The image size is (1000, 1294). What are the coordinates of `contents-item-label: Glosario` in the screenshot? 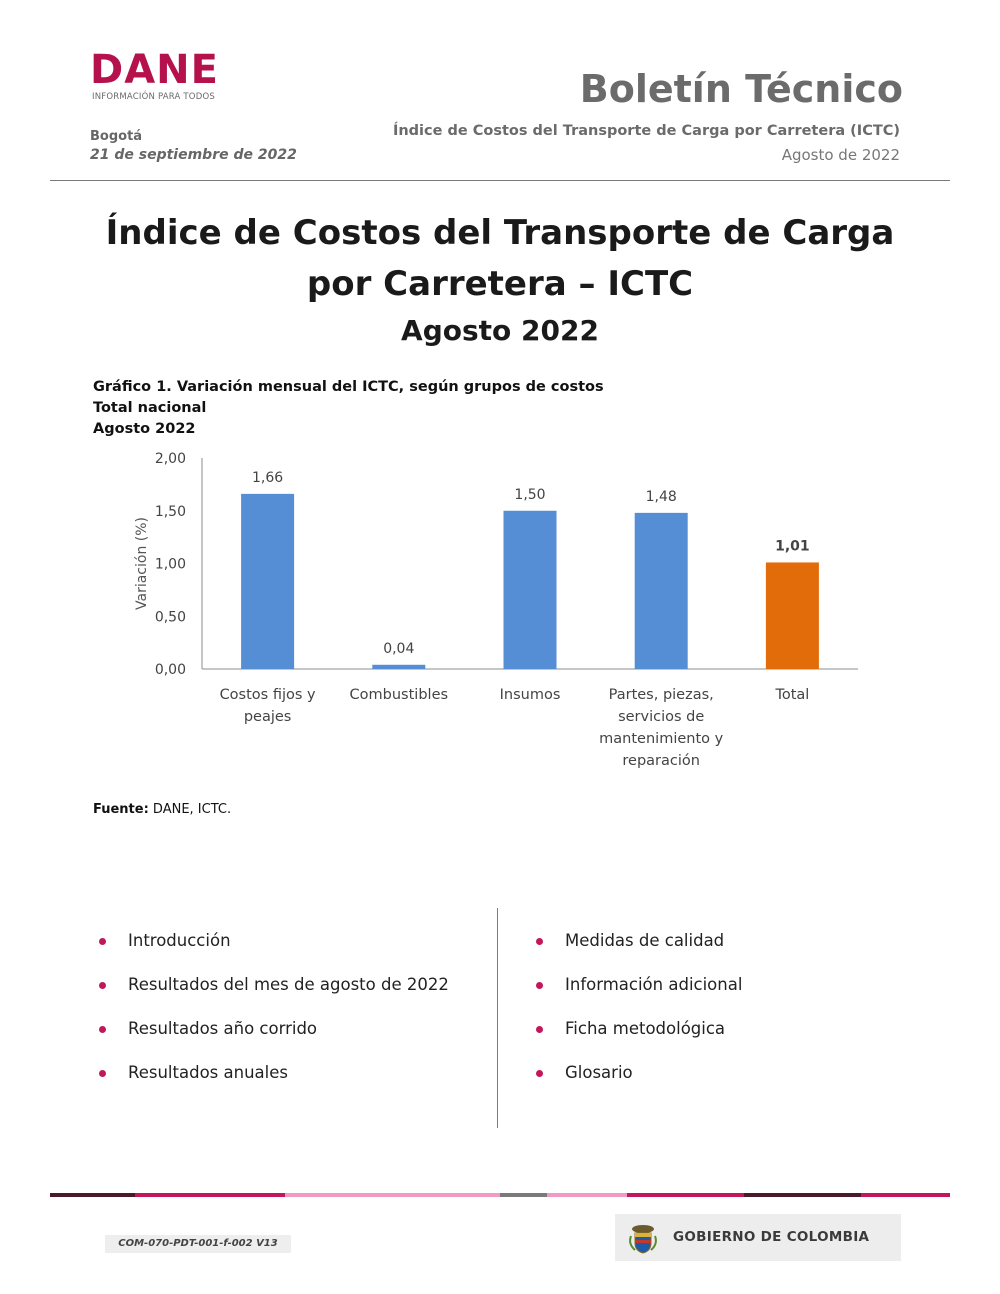 It's located at (599, 1072).